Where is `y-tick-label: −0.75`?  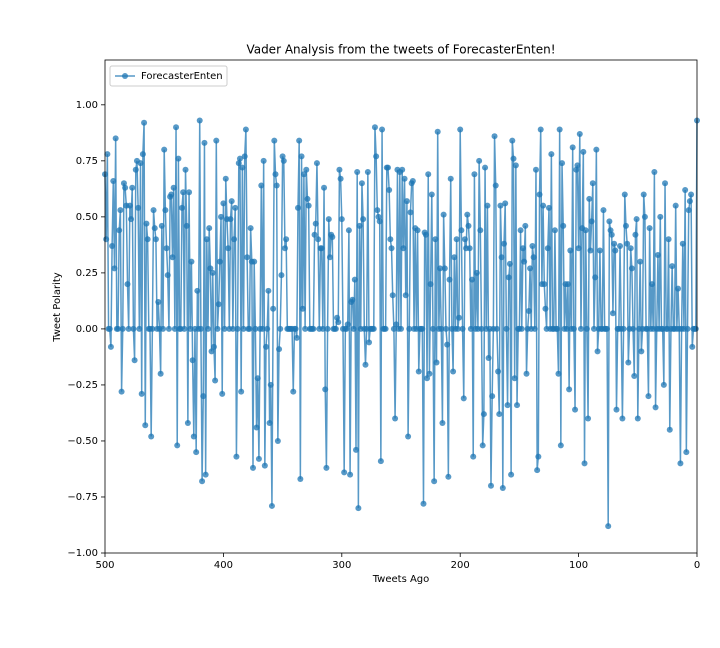
y-tick-label: −0.75 is located at coordinates (82, 497).